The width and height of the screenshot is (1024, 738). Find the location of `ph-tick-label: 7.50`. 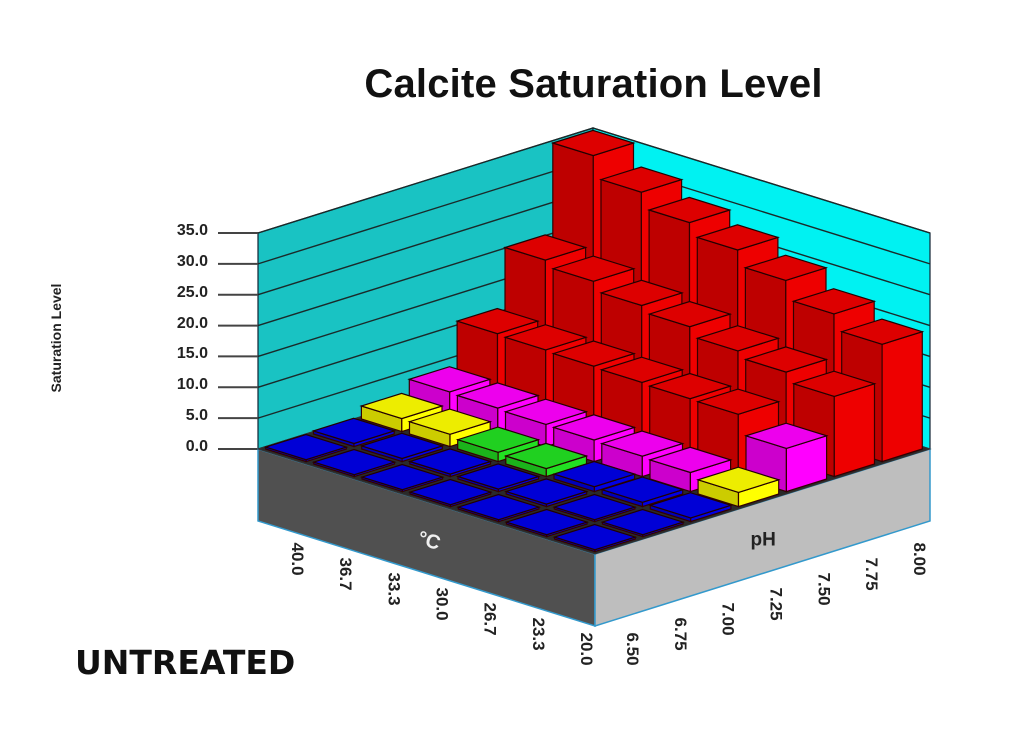

ph-tick-label: 7.50 is located at coordinates (823, 589).